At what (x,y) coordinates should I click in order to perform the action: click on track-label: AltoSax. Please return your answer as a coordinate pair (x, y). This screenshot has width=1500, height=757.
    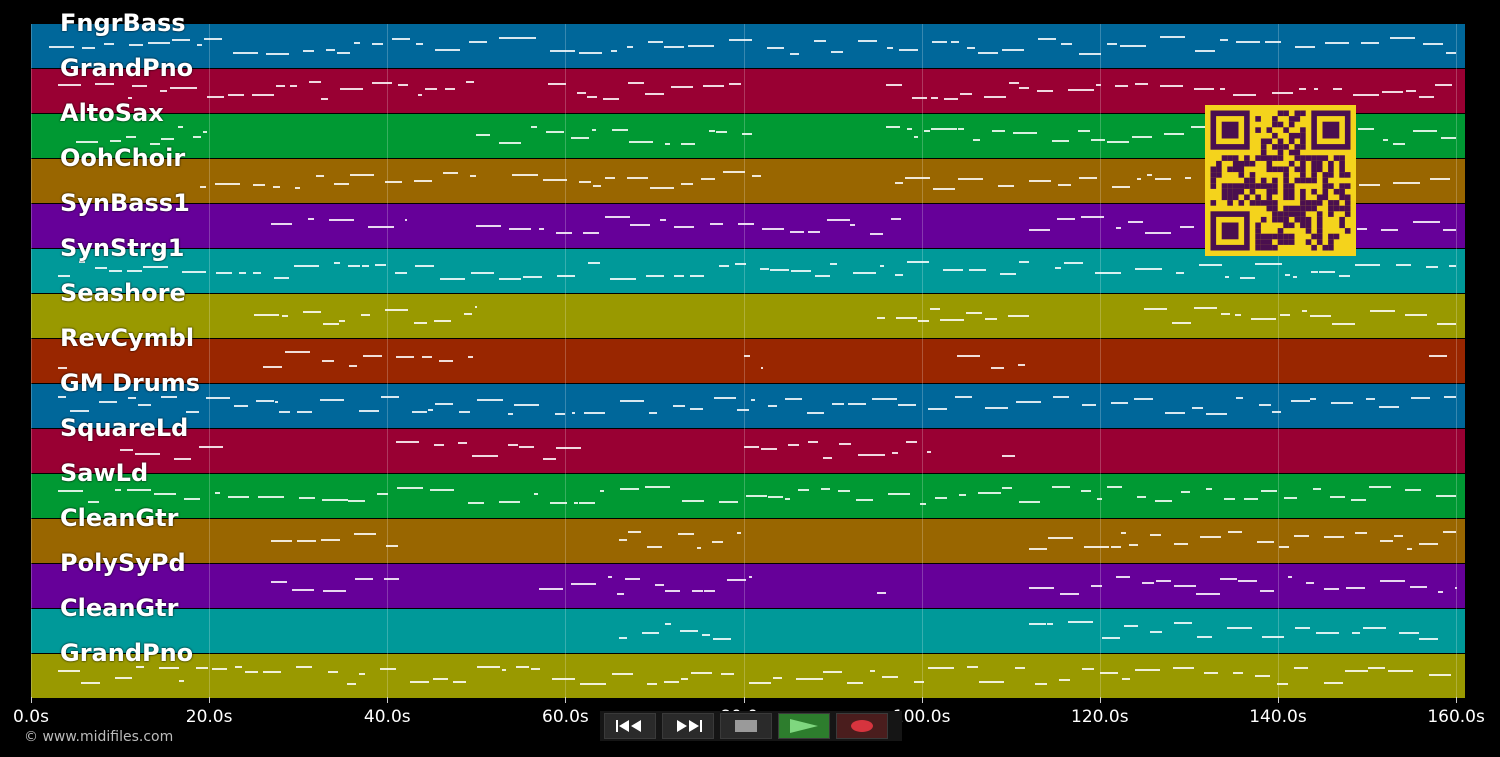
    Looking at the image, I should click on (112, 113).